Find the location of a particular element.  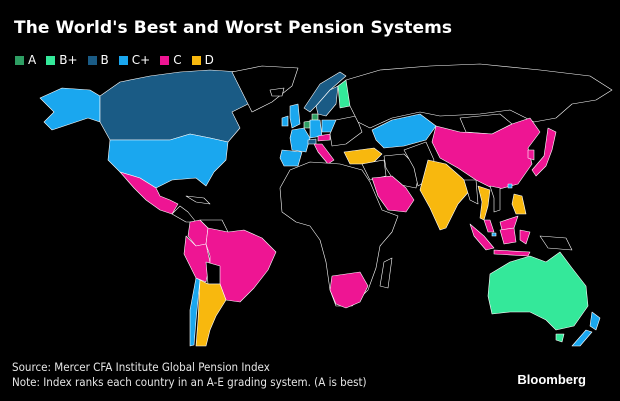

country-denmark is located at coordinates (315, 117).